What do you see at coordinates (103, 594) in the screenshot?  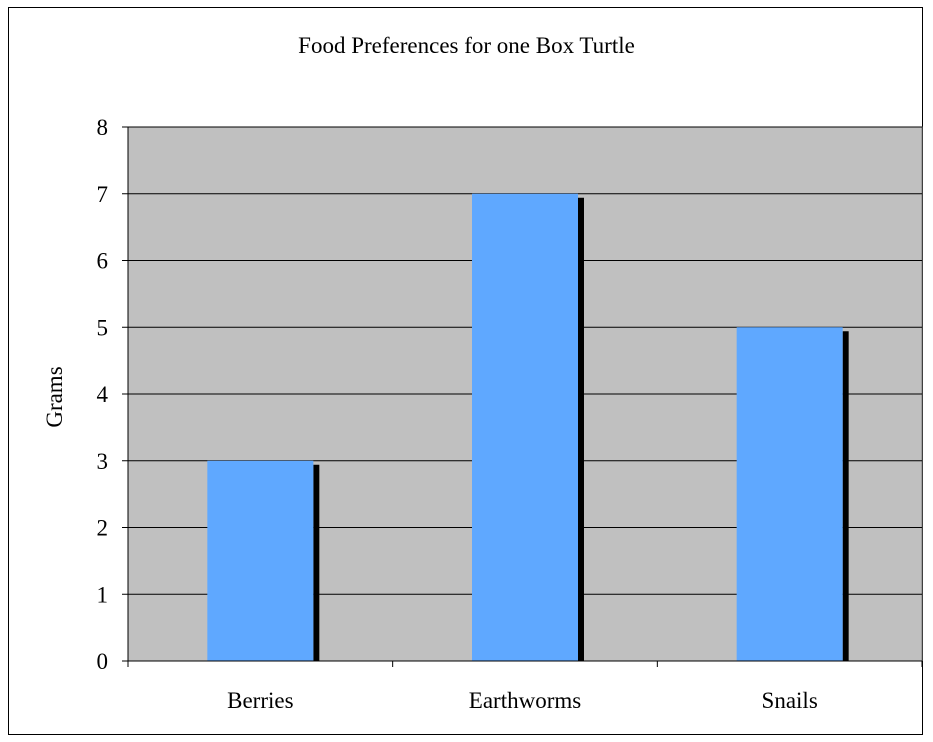 I see `y-tick-label: 1` at bounding box center [103, 594].